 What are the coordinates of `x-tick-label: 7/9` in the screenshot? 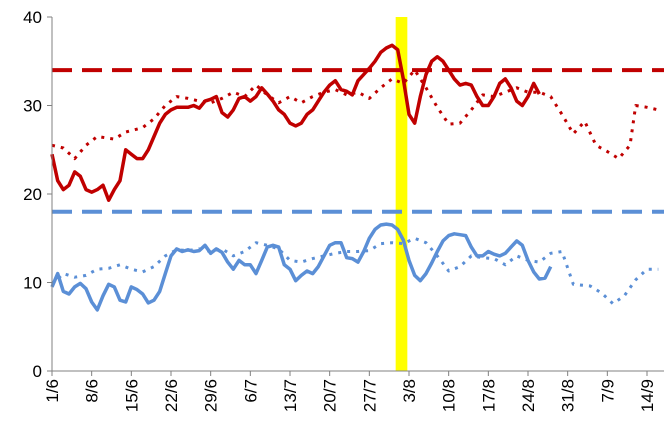 It's located at (607, 391).